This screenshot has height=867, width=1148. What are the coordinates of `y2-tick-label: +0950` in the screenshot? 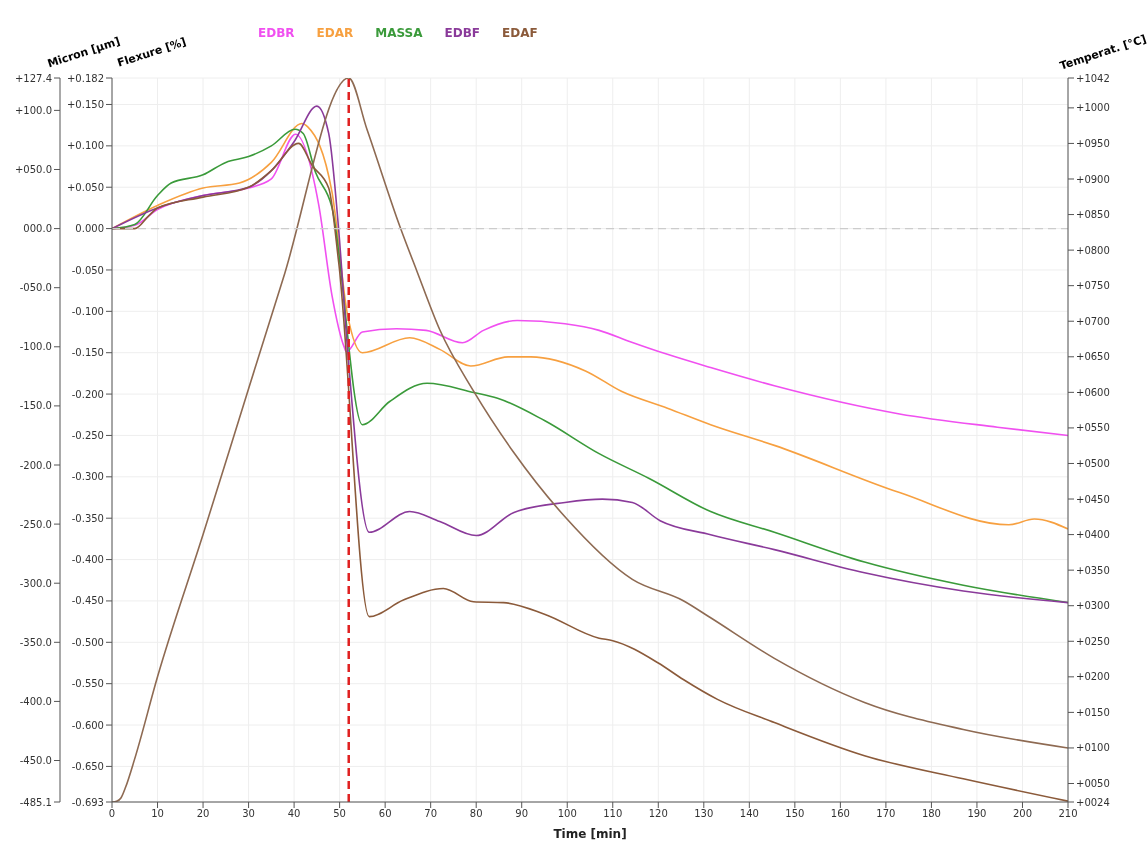 It's located at (1093, 143).